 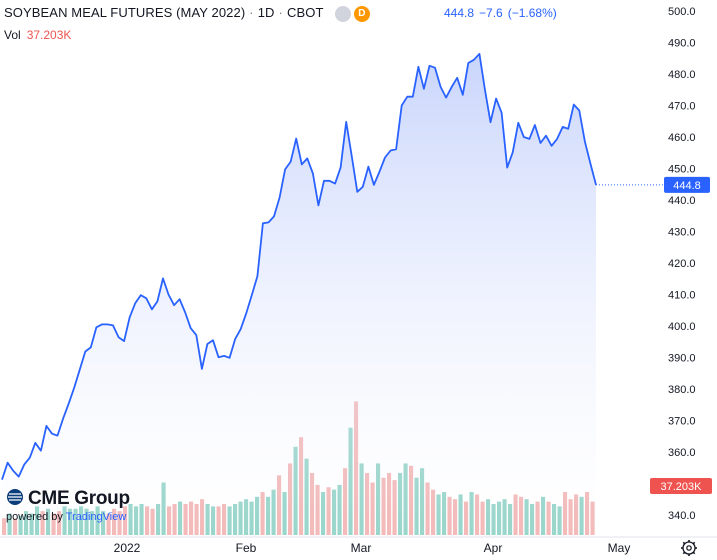 What do you see at coordinates (682, 107) in the screenshot?
I see `y-tick-label: 470.0` at bounding box center [682, 107].